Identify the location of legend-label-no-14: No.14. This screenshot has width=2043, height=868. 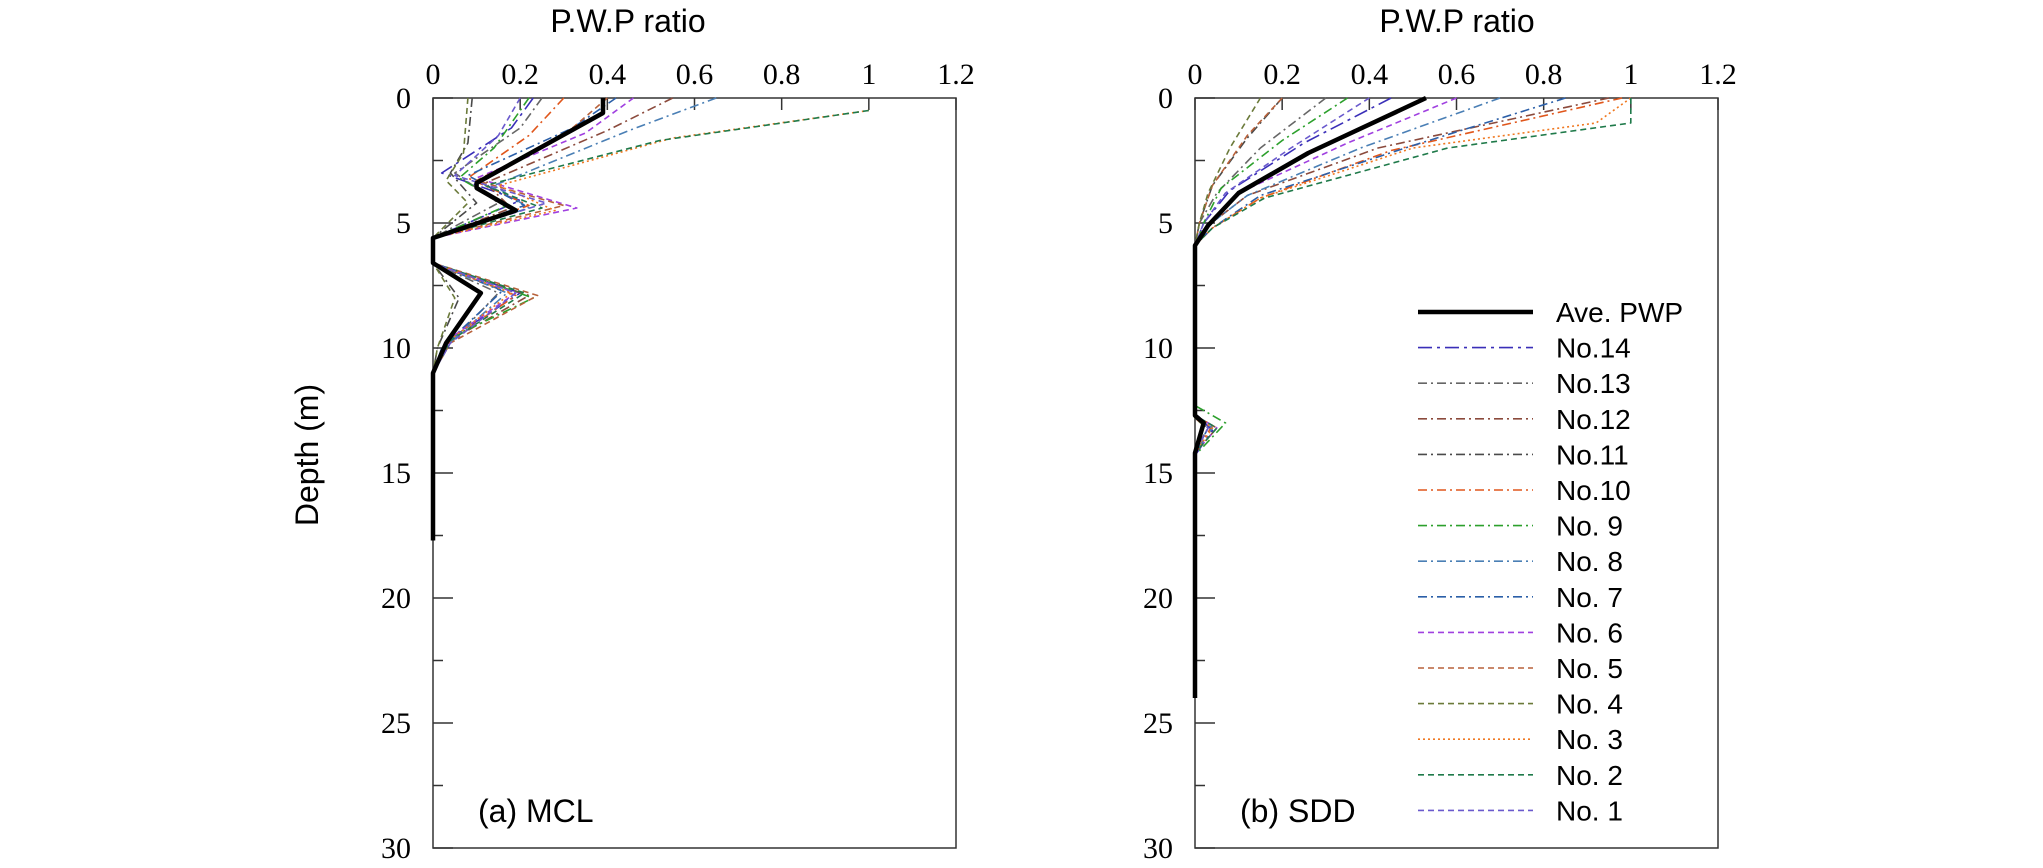
(1593, 348).